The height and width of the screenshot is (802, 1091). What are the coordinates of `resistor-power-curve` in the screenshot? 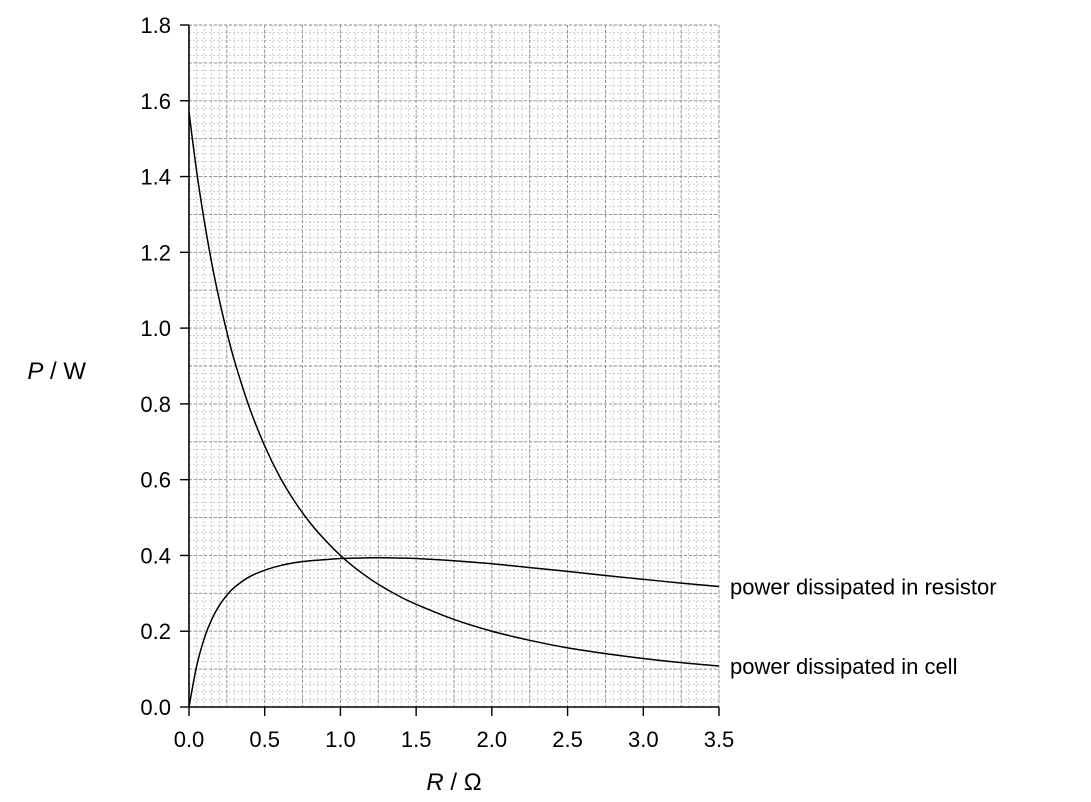 It's located at (454, 632).